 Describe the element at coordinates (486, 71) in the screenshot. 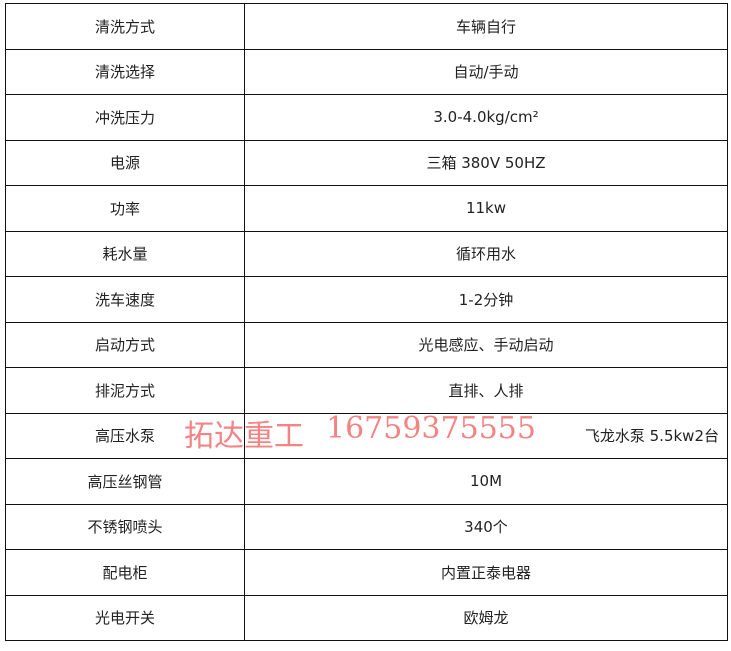

I see `spec-value: 自动/手动` at that location.